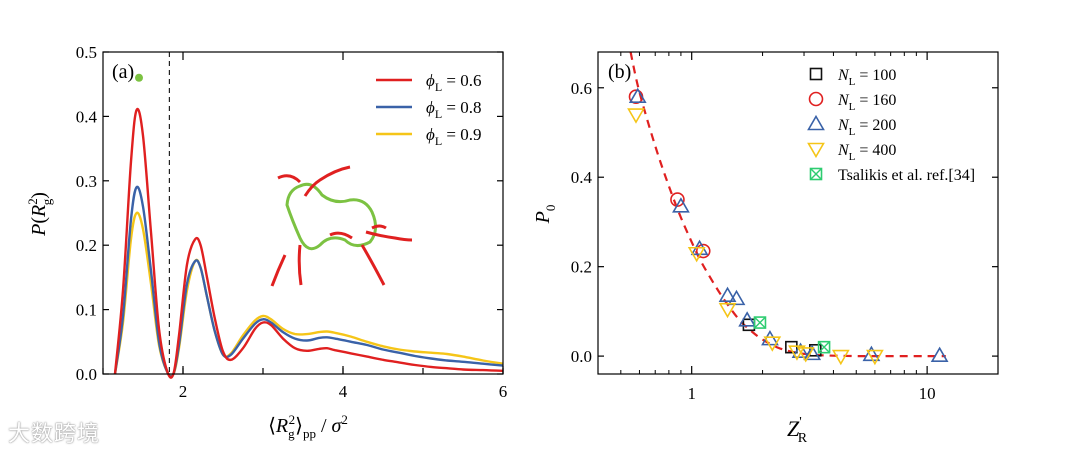 The height and width of the screenshot is (449, 1080). Describe the element at coordinates (866, 152) in the screenshot. I see `legend-b-label-3: NL = 400` at that location.